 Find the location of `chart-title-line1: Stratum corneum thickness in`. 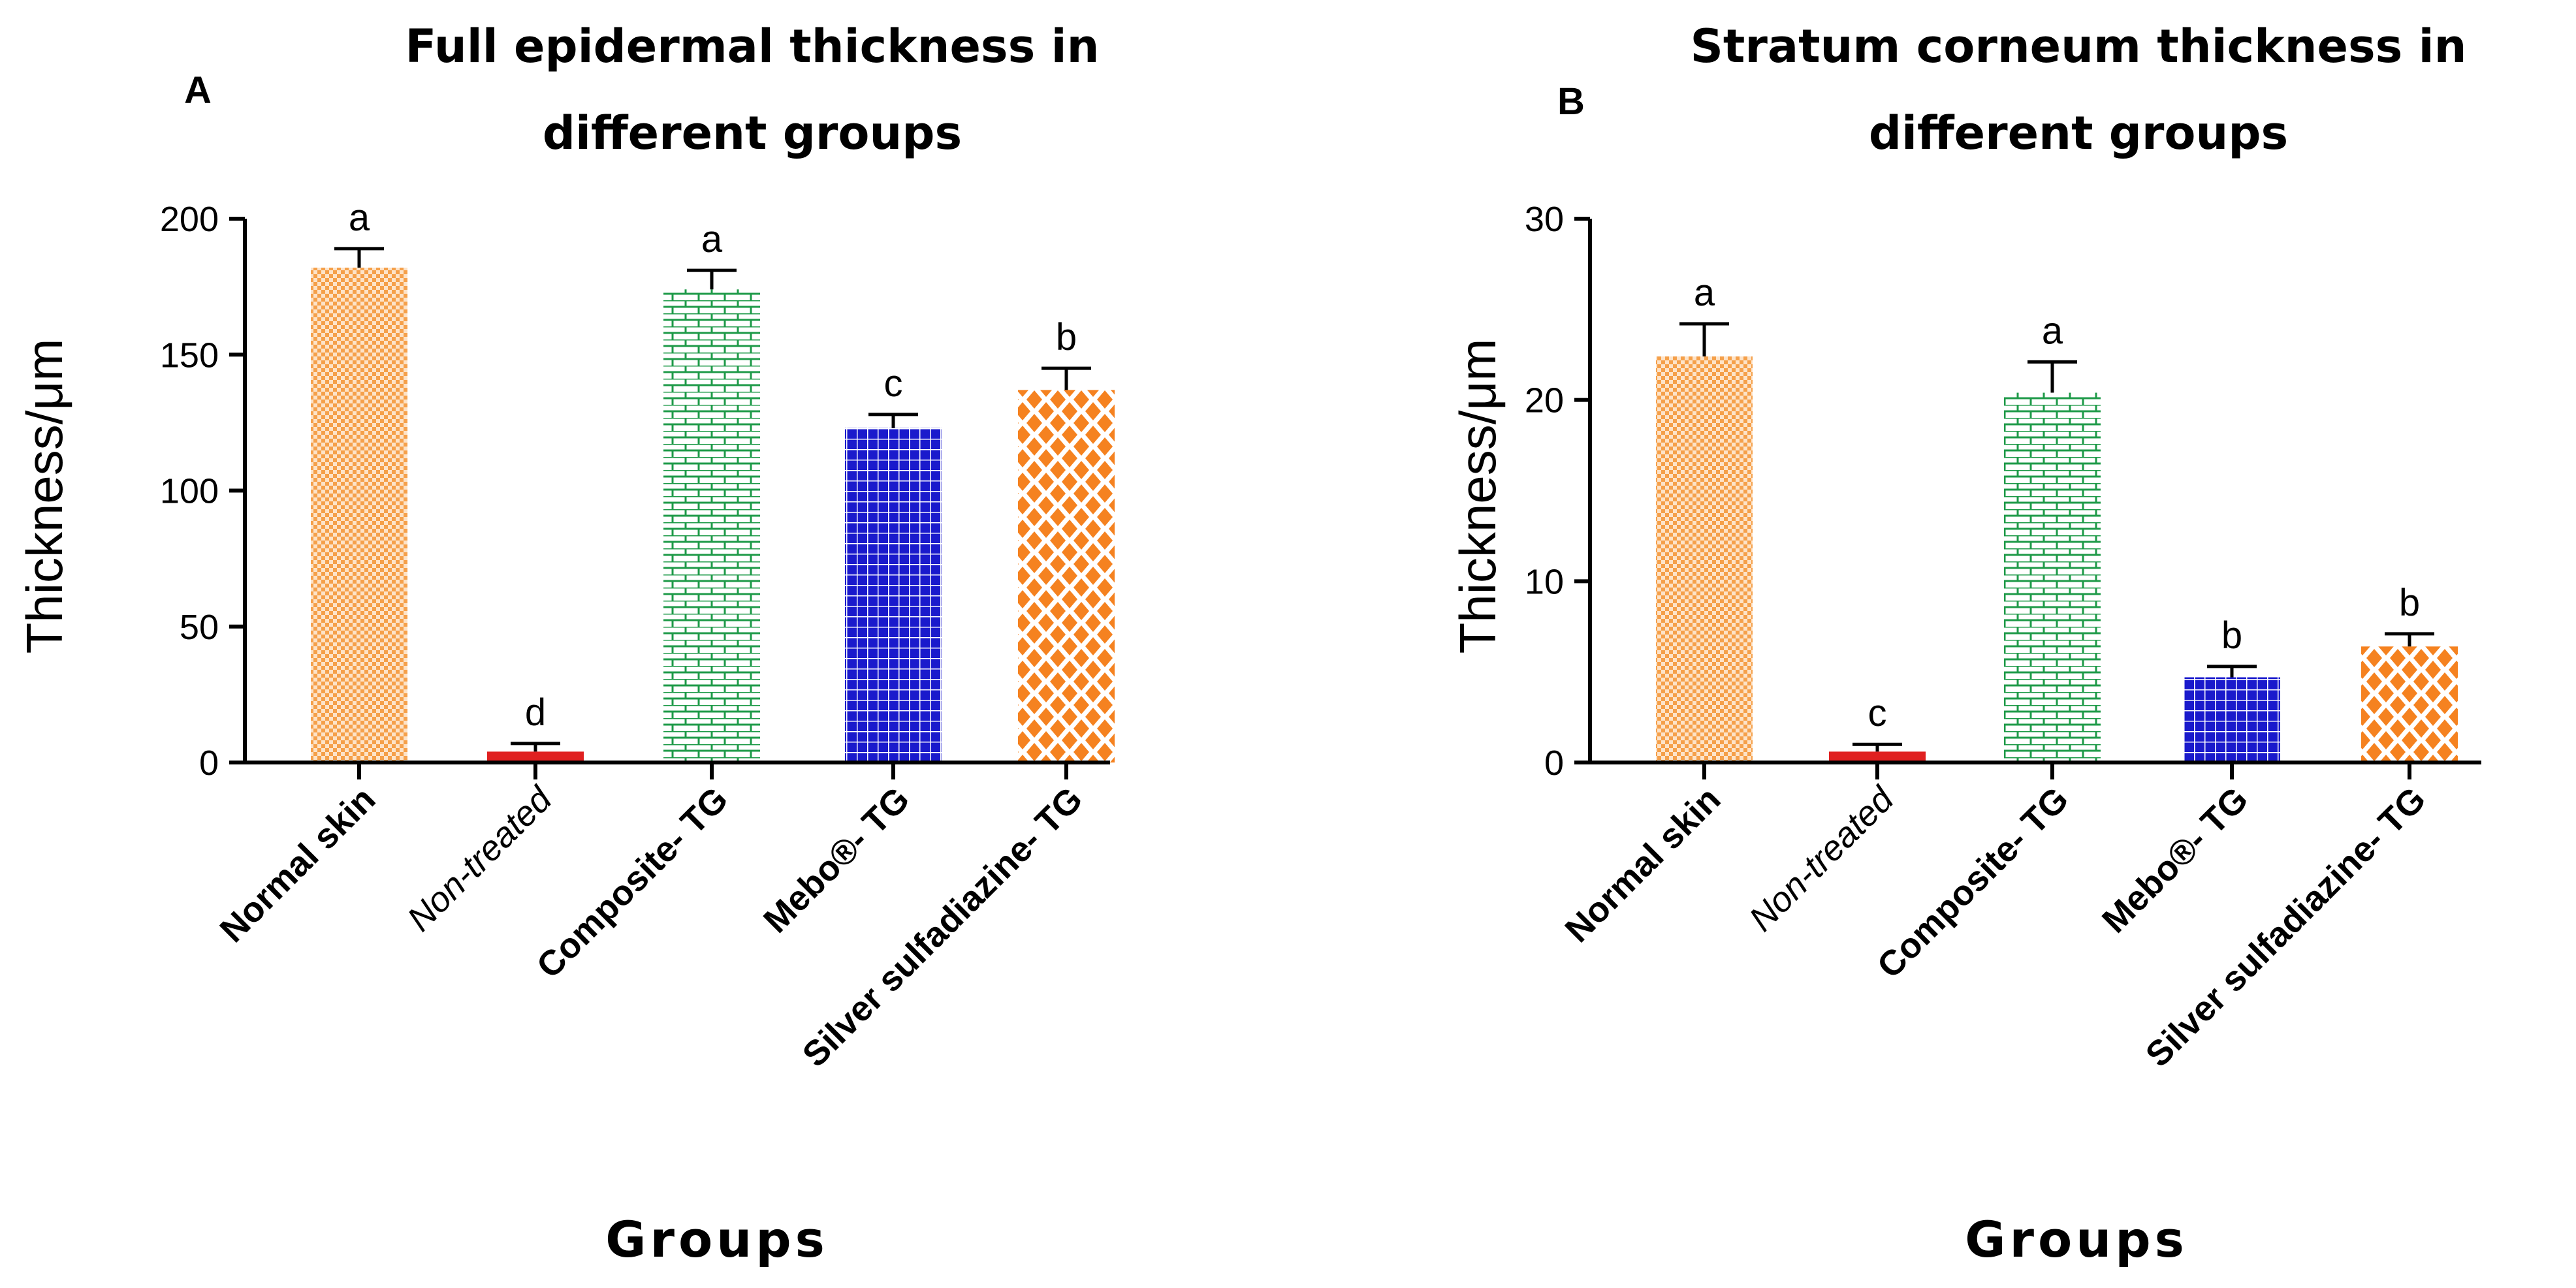

chart-title-line1: Stratum corneum thickness in is located at coordinates (2079, 47).